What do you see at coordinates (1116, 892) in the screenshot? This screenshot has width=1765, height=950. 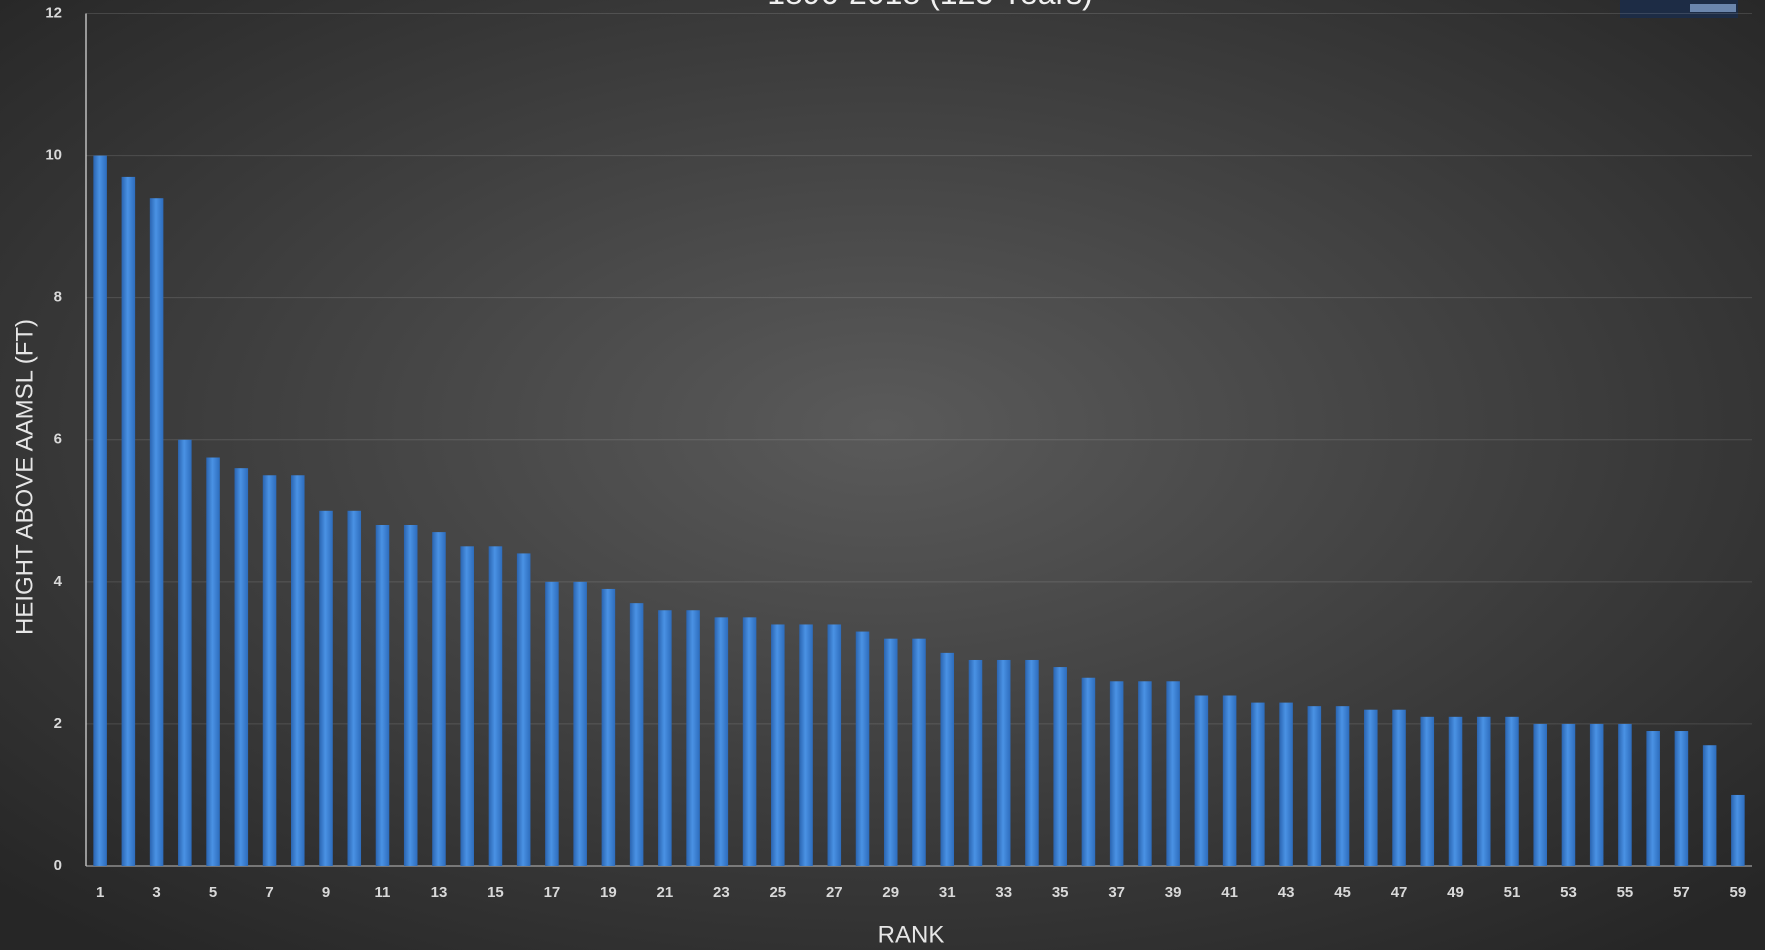 I see `x-tick-label: 37` at bounding box center [1116, 892].